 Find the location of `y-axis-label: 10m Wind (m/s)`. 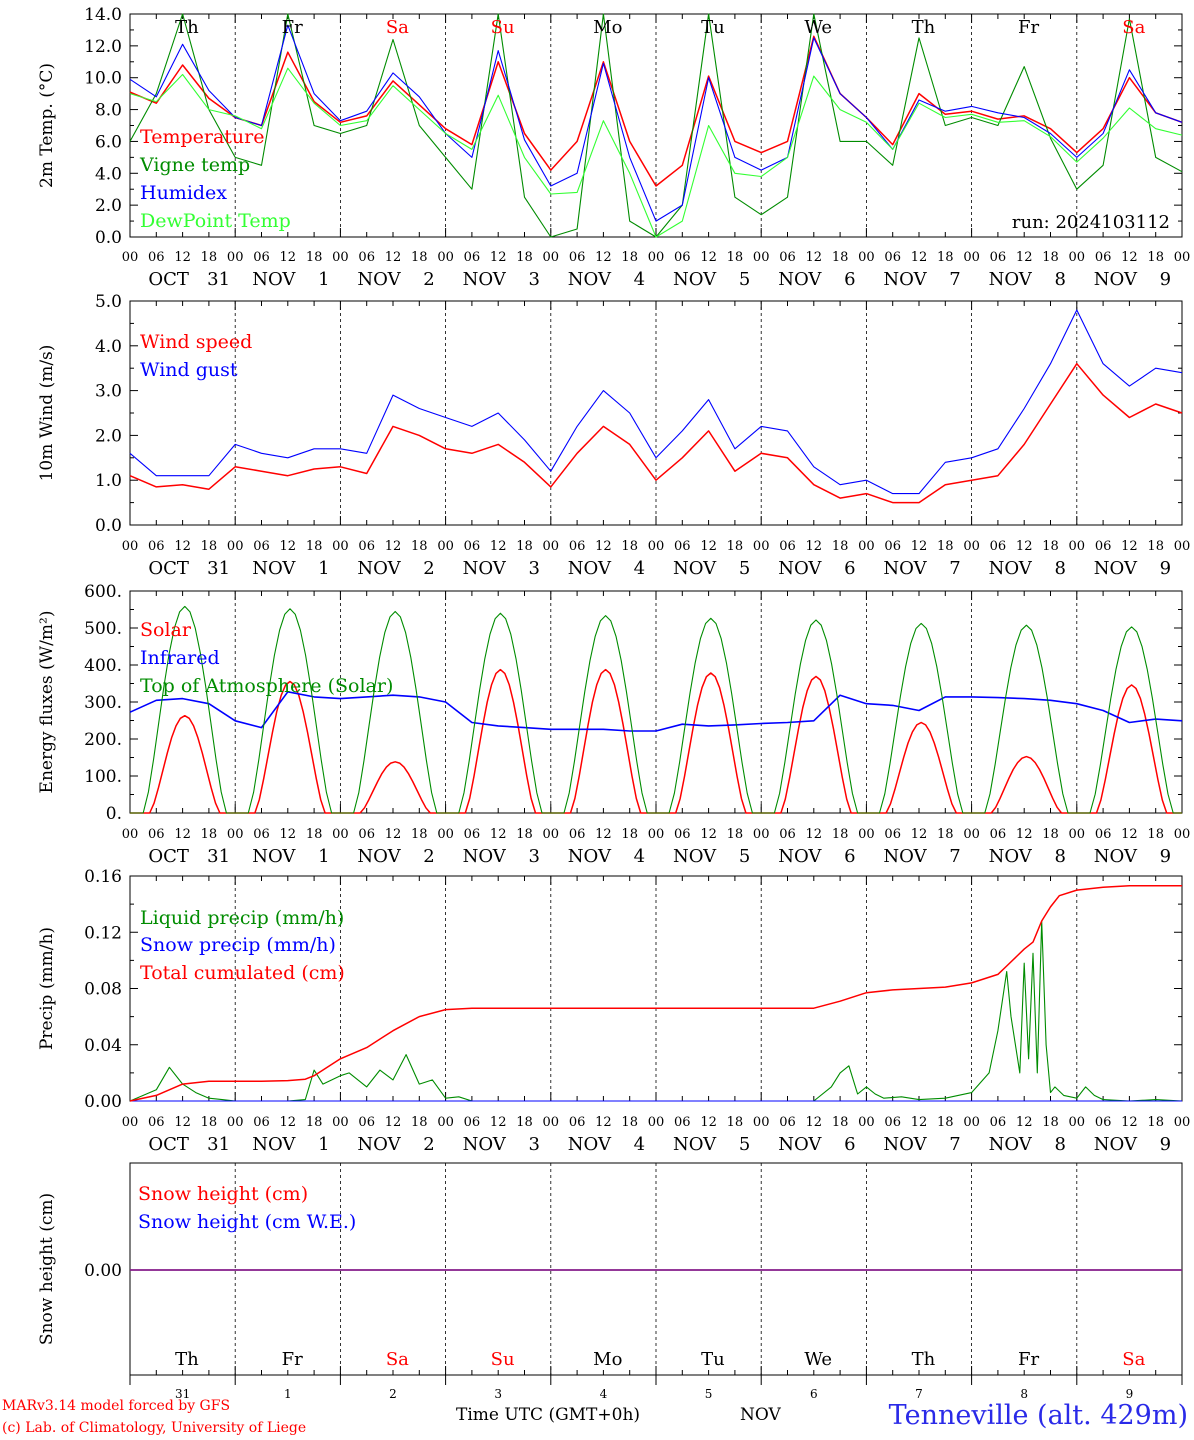

y-axis-label: 10m Wind (m/s) is located at coordinates (47, 413).